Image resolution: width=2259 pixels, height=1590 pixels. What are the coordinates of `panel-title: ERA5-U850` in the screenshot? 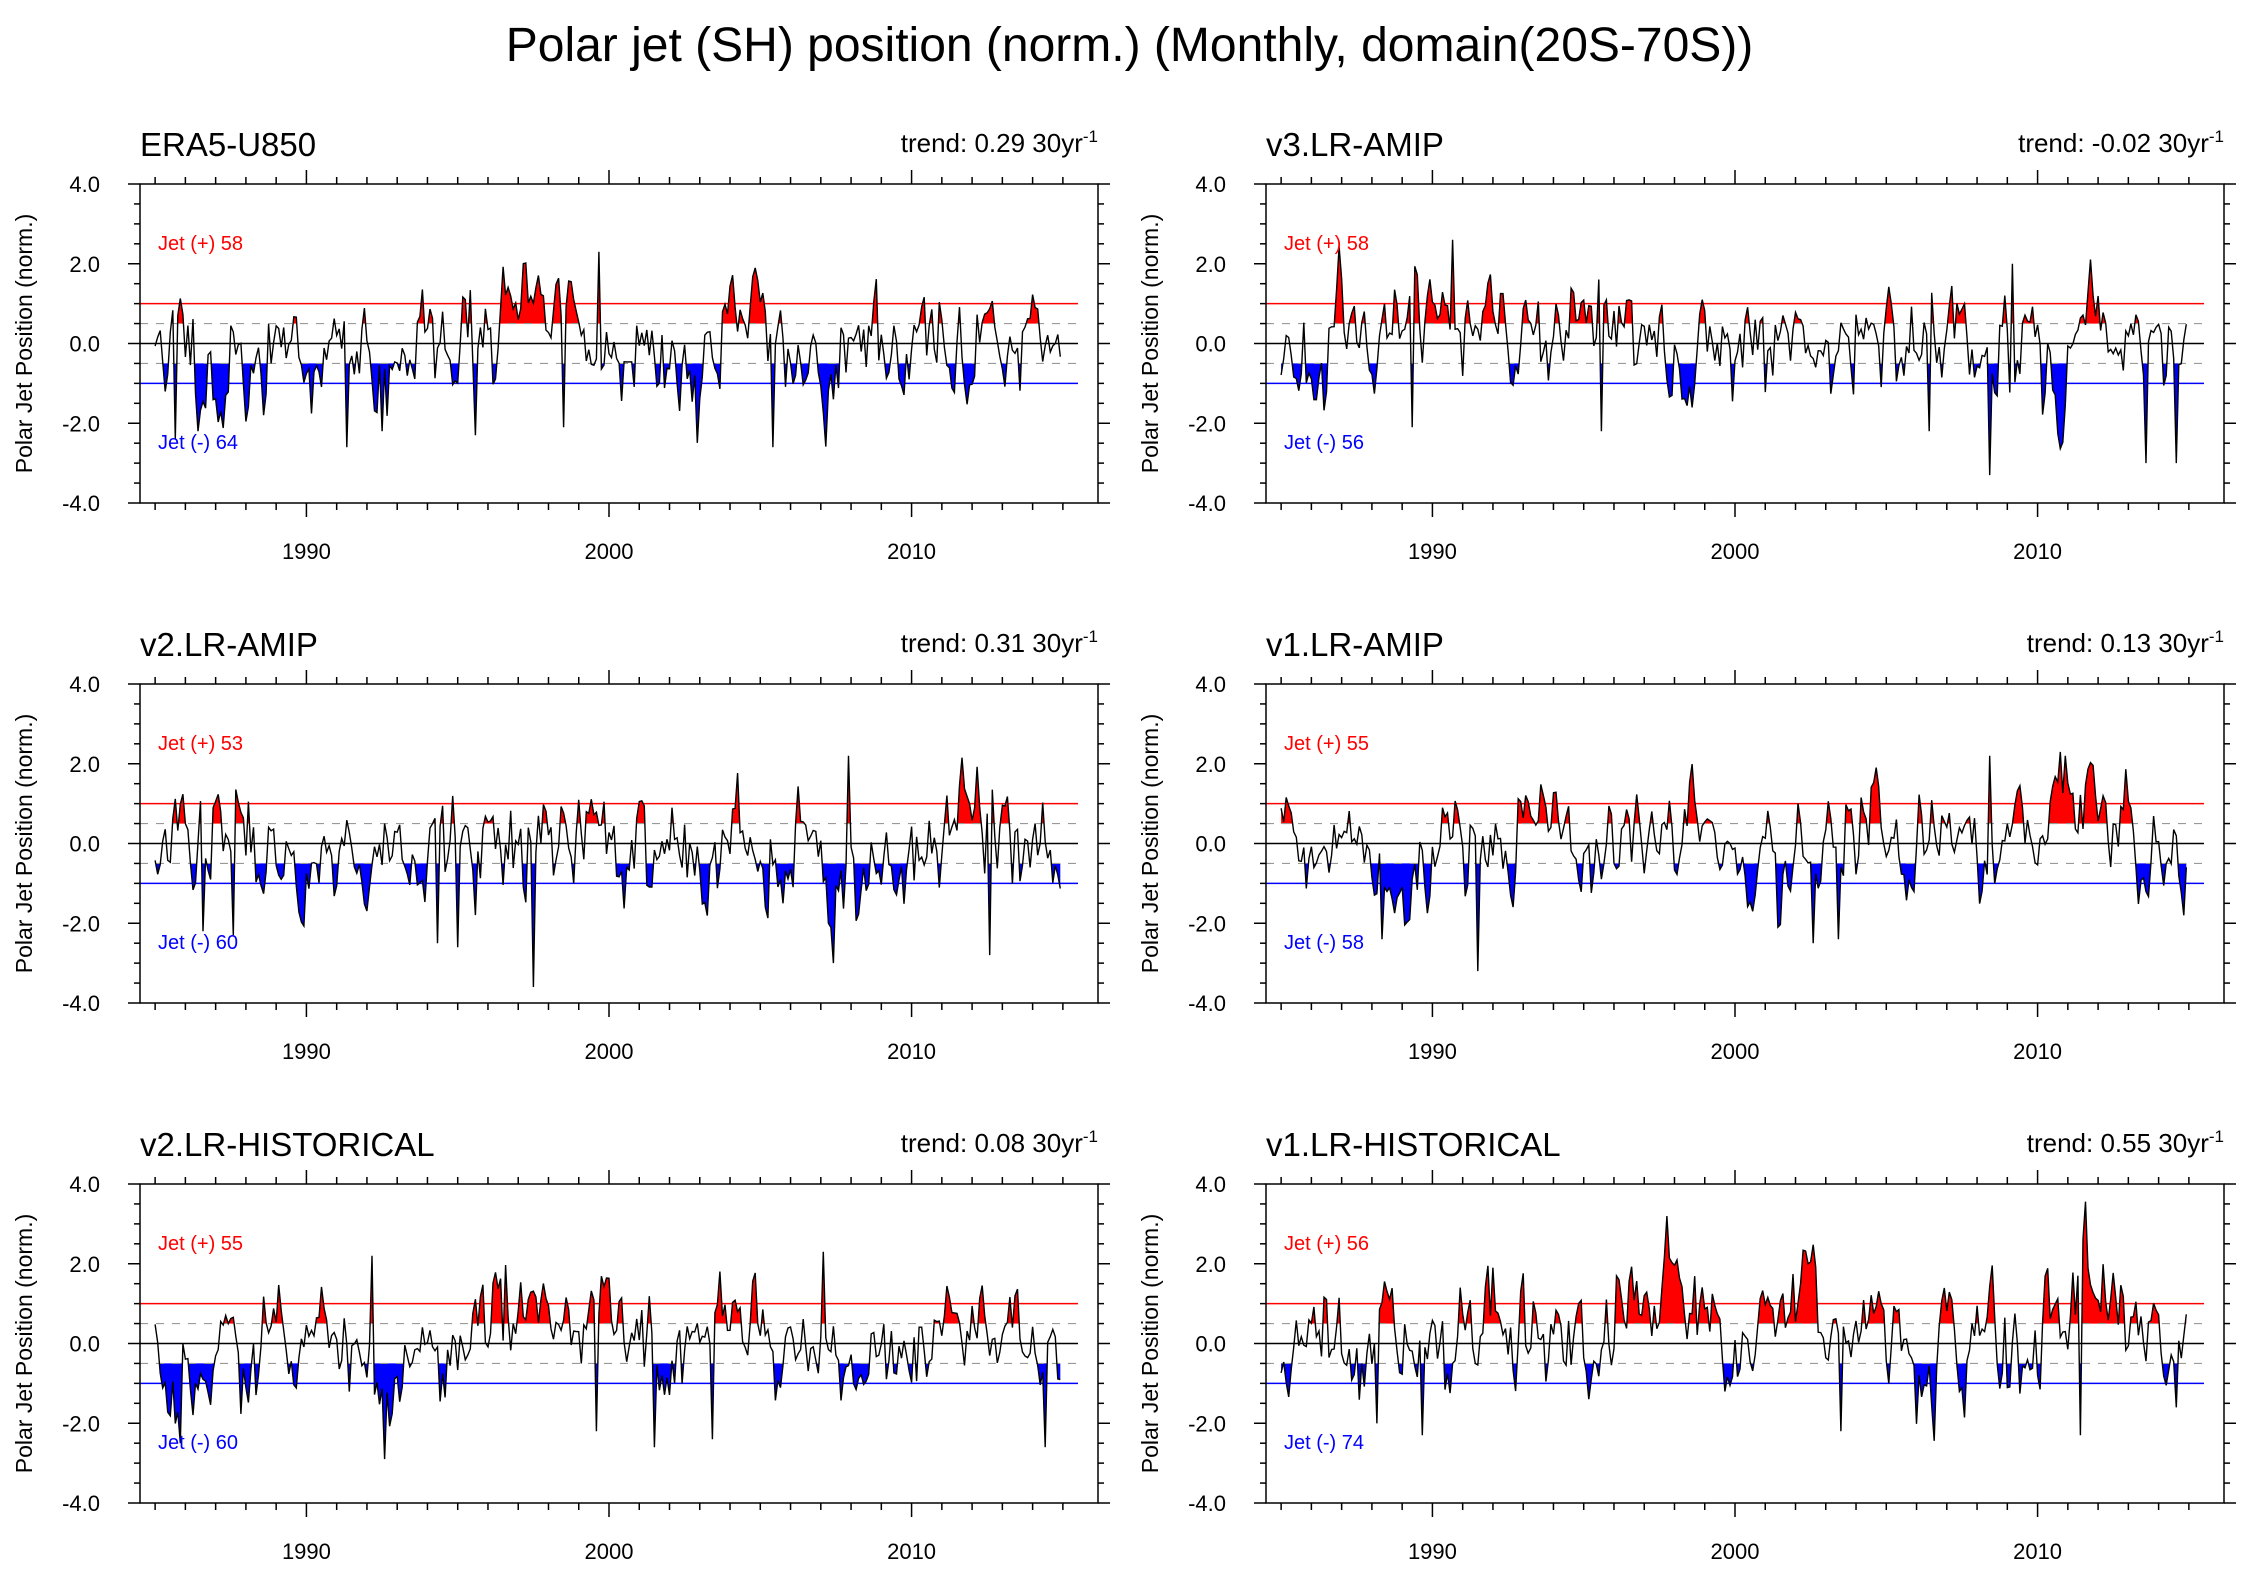 It's located at (228, 144).